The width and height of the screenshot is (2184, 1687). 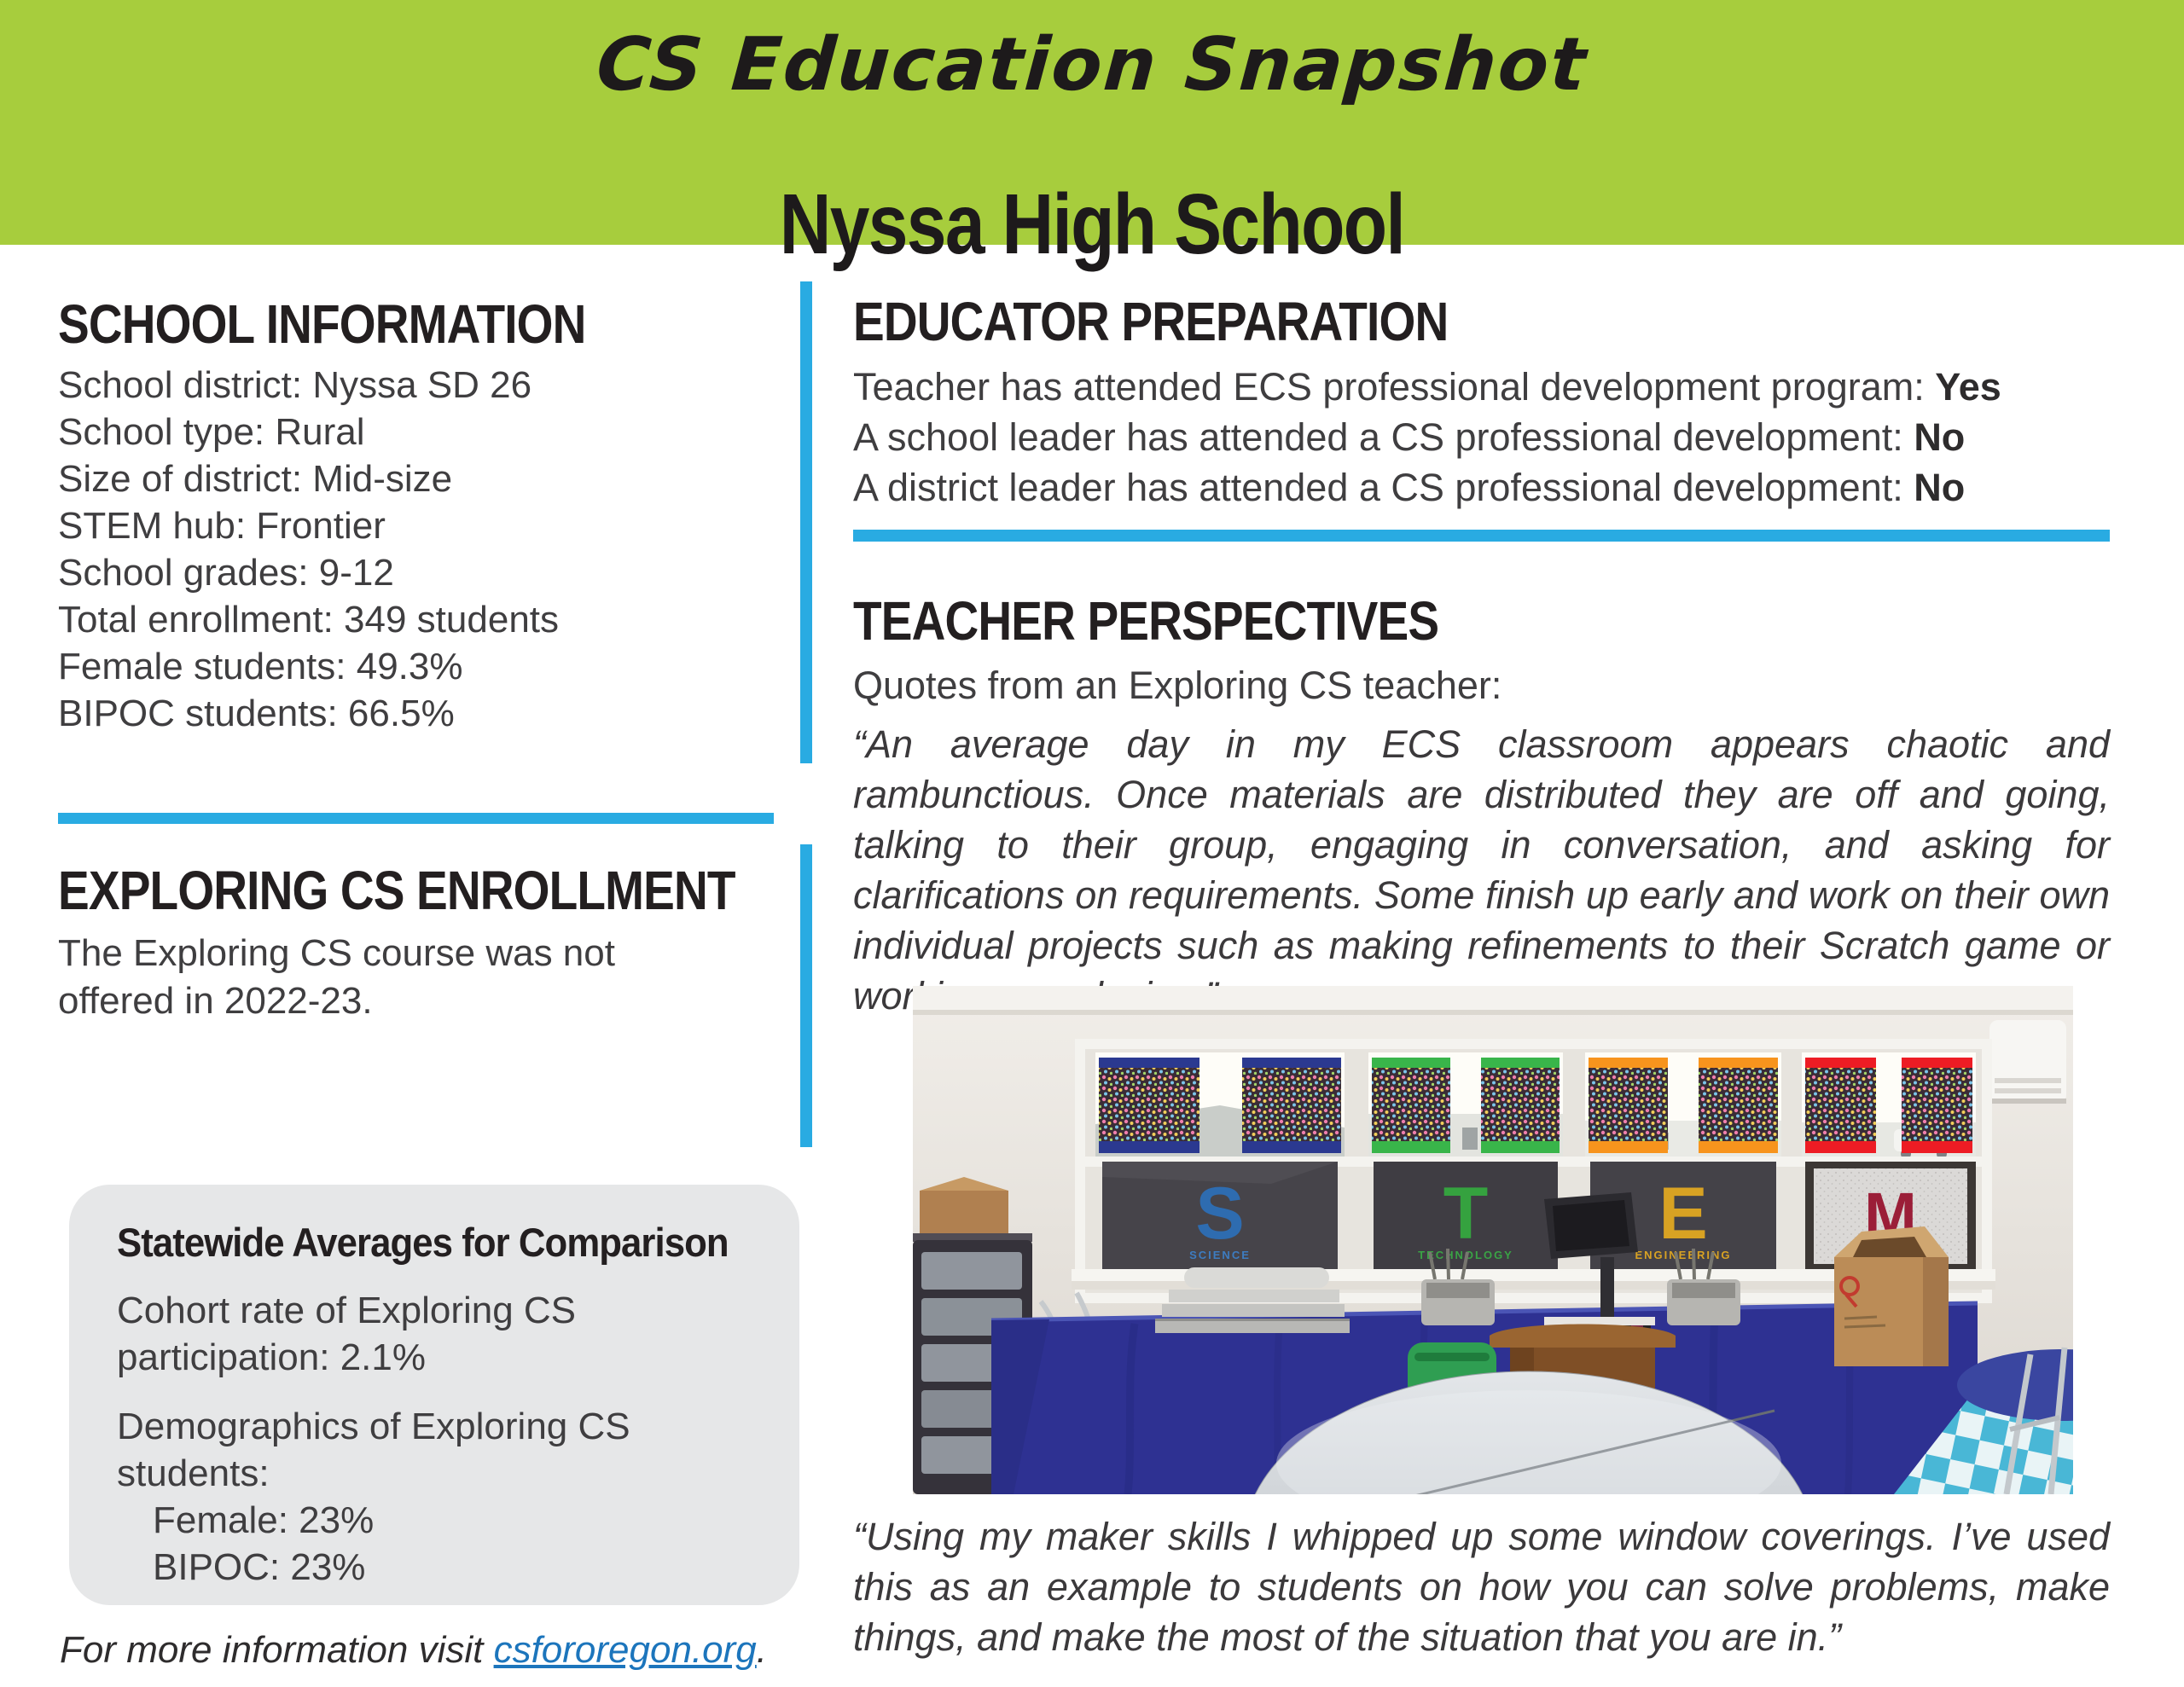 I want to click on paper-trays, so click(x=1253, y=1300).